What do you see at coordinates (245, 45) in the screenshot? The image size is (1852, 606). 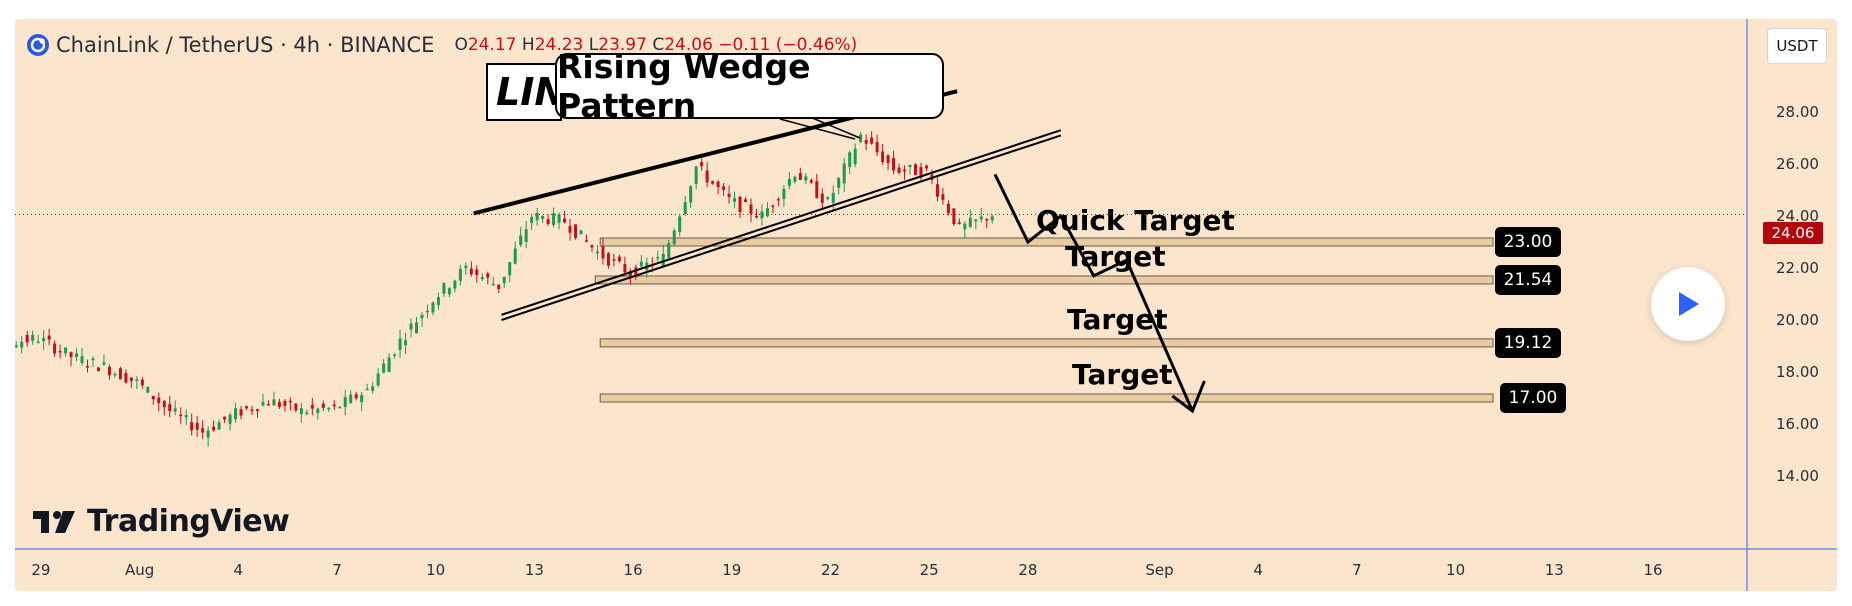 I see `symbol-title: ChainLink / TetherUS · 4h · BINANCE` at bounding box center [245, 45].